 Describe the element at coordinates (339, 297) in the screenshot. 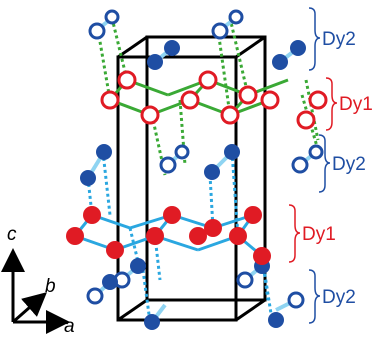

I see `label-dy2-bottom: Dy2` at that location.